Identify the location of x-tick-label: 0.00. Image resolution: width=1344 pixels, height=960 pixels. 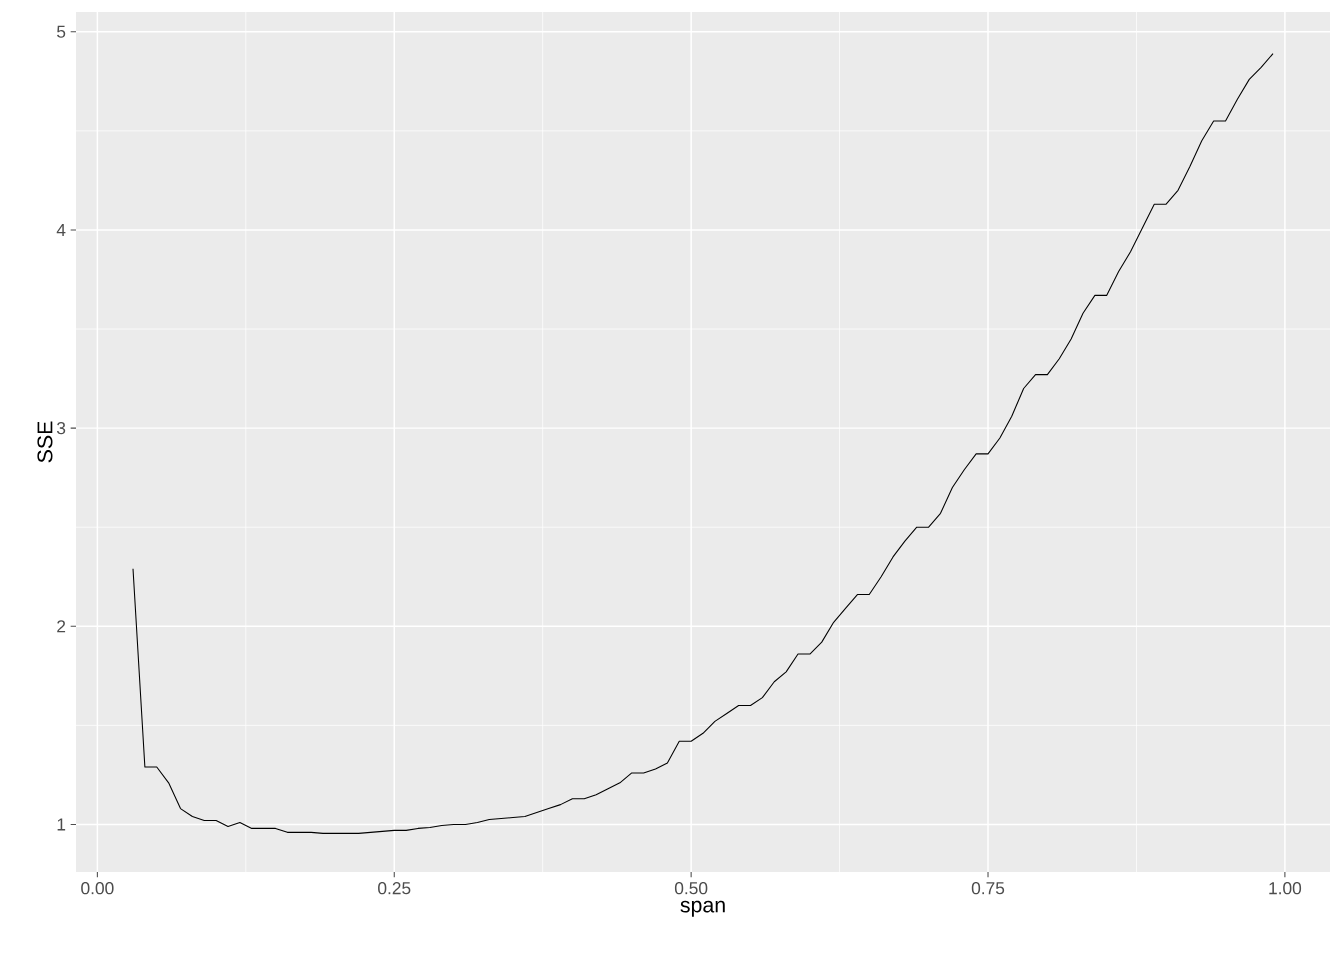
(97, 888).